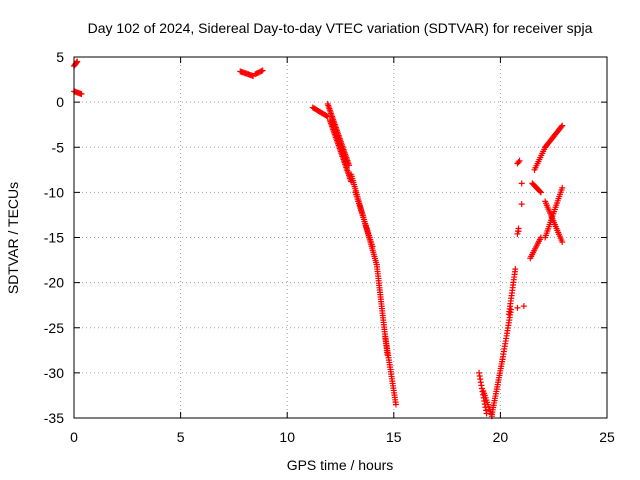  I want to click on y-tick-labels: -35 -30 -25 -20 -15 -10 -5 0 5, so click(54, 237).